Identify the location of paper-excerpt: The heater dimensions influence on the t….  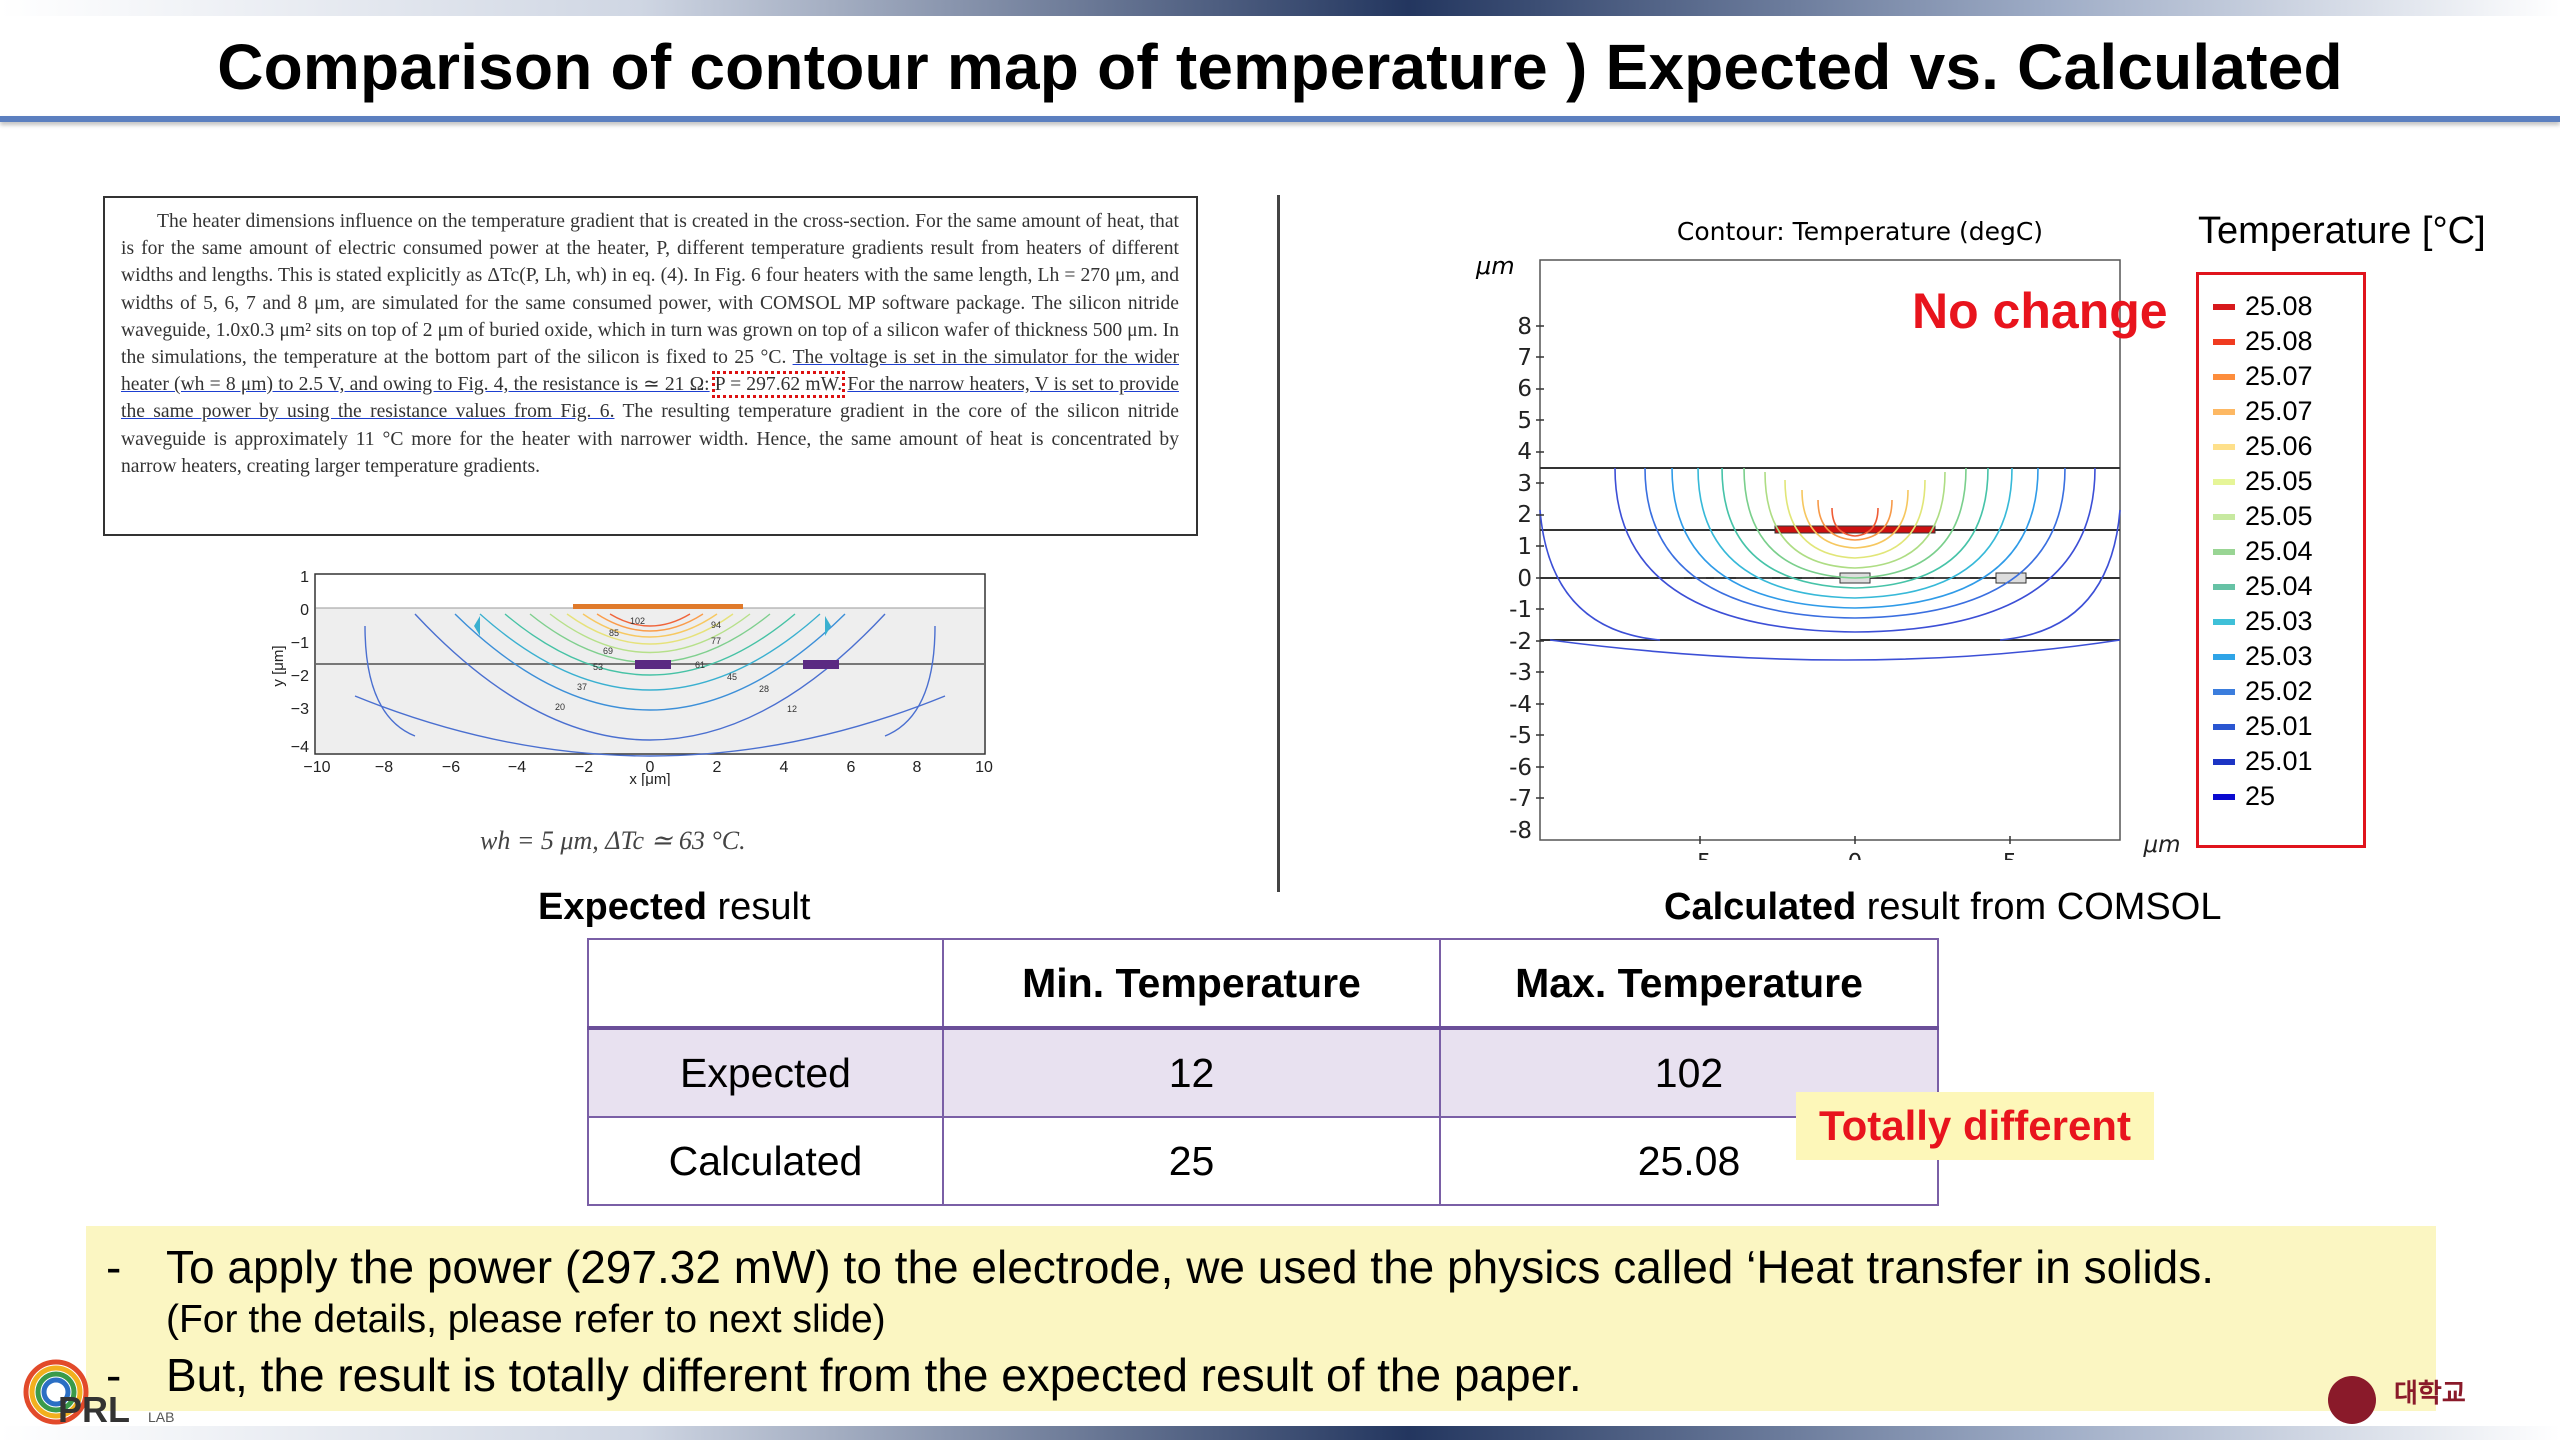
(650, 366).